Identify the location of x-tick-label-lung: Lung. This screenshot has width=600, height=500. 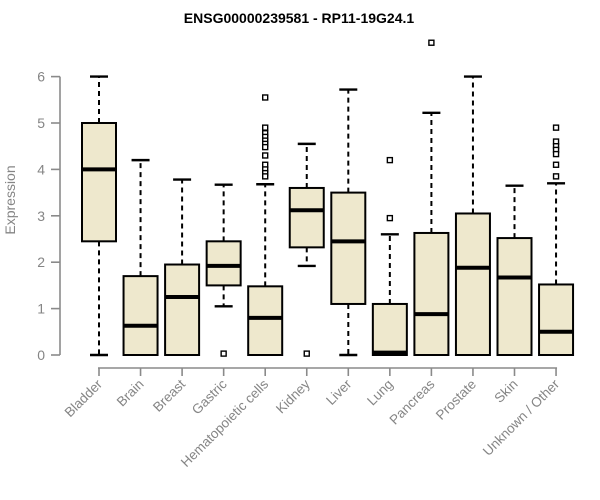
(380, 393).